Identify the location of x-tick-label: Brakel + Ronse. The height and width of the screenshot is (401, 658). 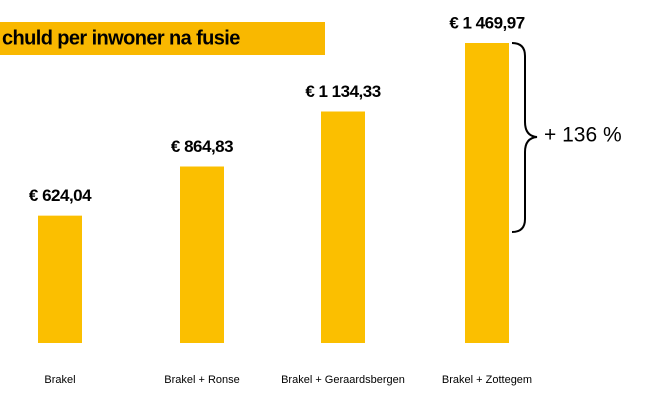
(202, 380).